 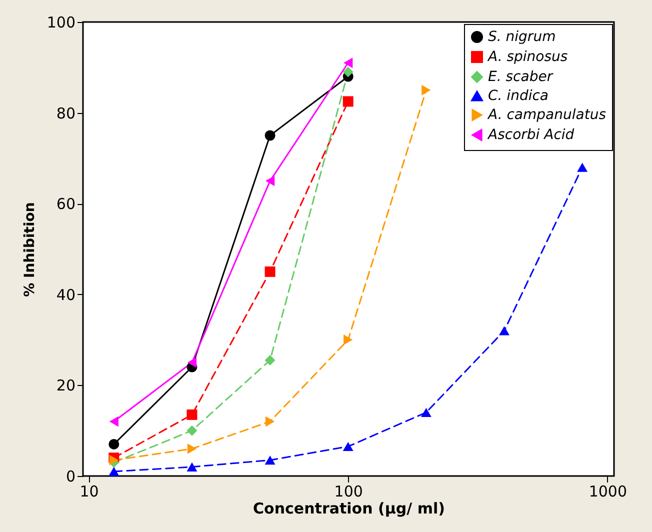 I want to click on y-tick-label: 0, so click(x=71, y=477).